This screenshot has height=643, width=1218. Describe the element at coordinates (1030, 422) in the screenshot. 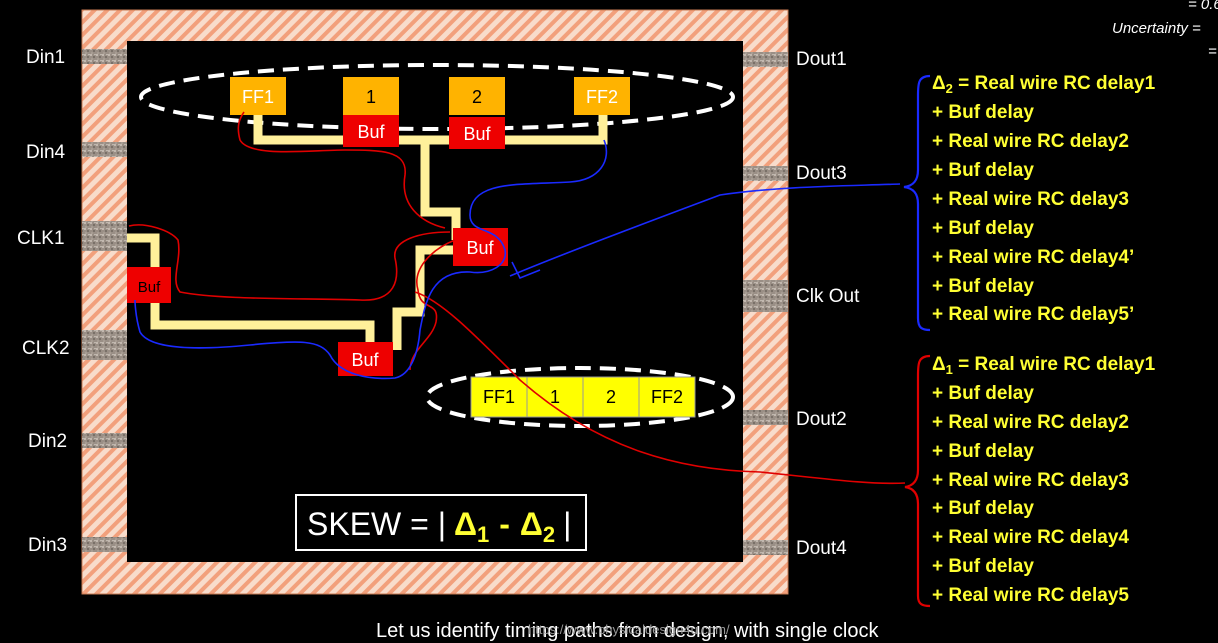

I see `delta1-line-2: + Real wire RC delay2` at that location.